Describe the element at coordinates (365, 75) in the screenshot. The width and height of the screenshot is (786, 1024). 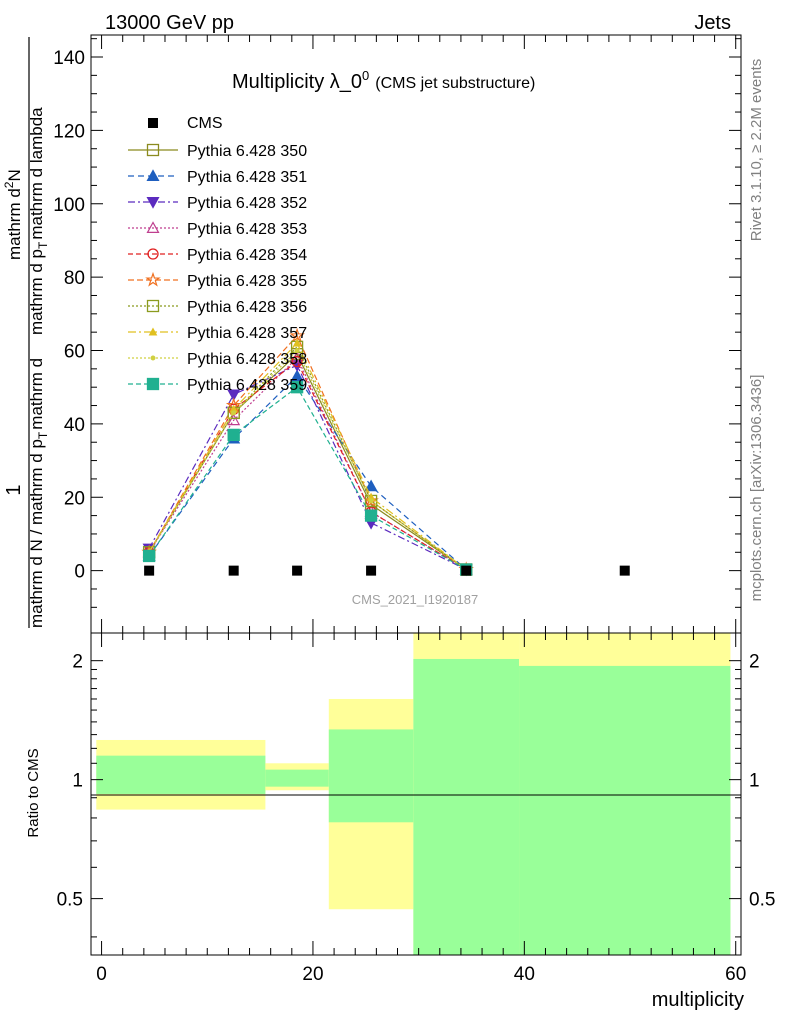
I see `chart-title-sup: 0` at that location.